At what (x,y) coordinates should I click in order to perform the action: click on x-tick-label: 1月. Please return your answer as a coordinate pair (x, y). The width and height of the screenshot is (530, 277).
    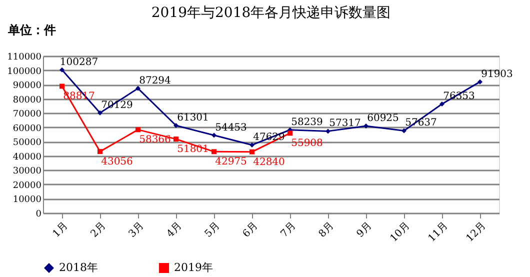
    Looking at the image, I should click on (60, 230).